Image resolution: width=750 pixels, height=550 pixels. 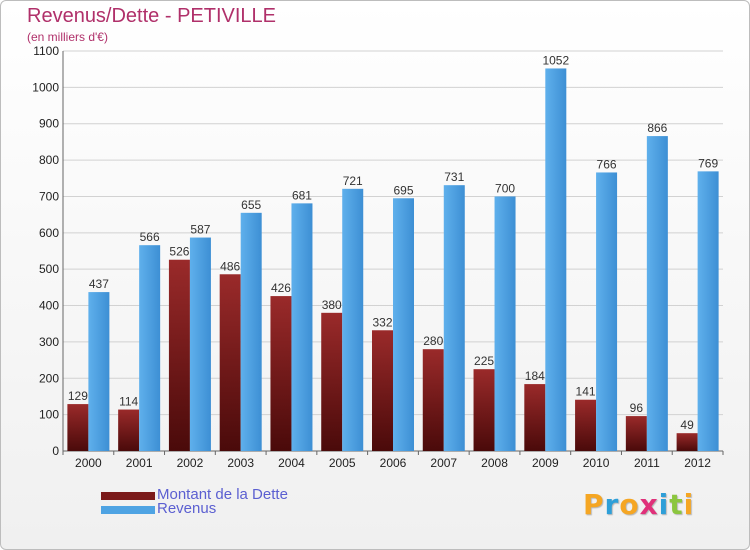 I want to click on y-tick-label: 0, so click(x=55, y=451).